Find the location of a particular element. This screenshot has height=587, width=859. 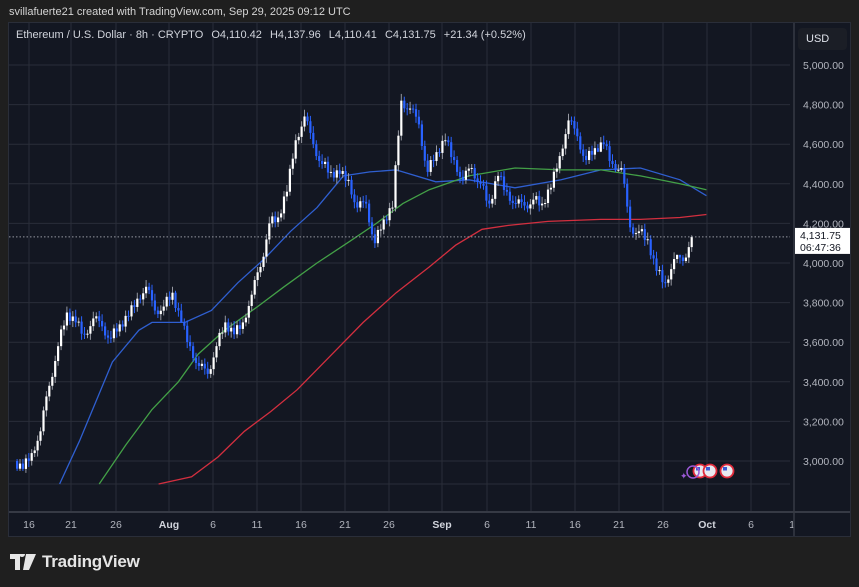

y-tick-label: 4,800.00 is located at coordinates (823, 106).